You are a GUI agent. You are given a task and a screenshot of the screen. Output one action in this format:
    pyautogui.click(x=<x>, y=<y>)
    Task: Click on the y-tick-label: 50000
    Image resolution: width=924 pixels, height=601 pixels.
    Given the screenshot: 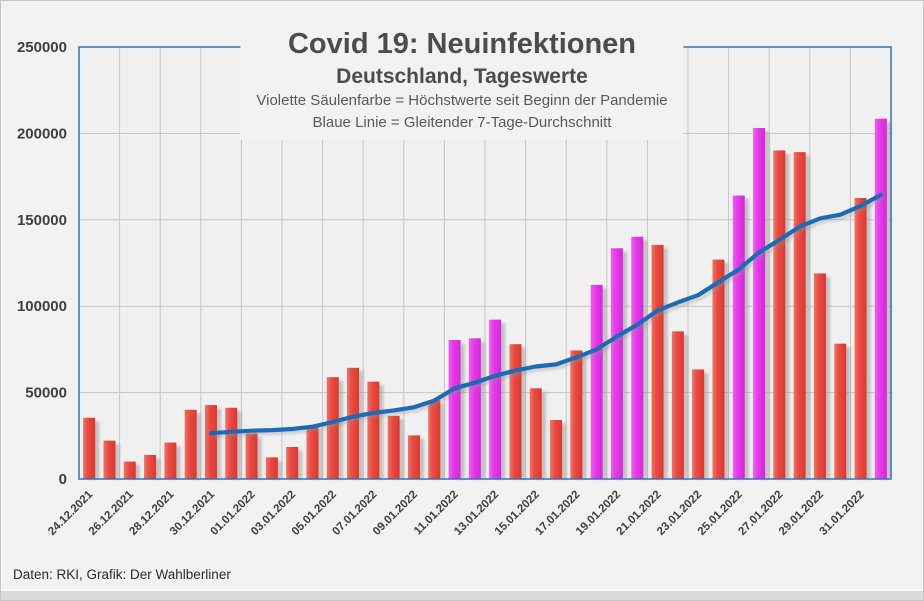 What is the action you would take?
    pyautogui.click(x=46, y=393)
    